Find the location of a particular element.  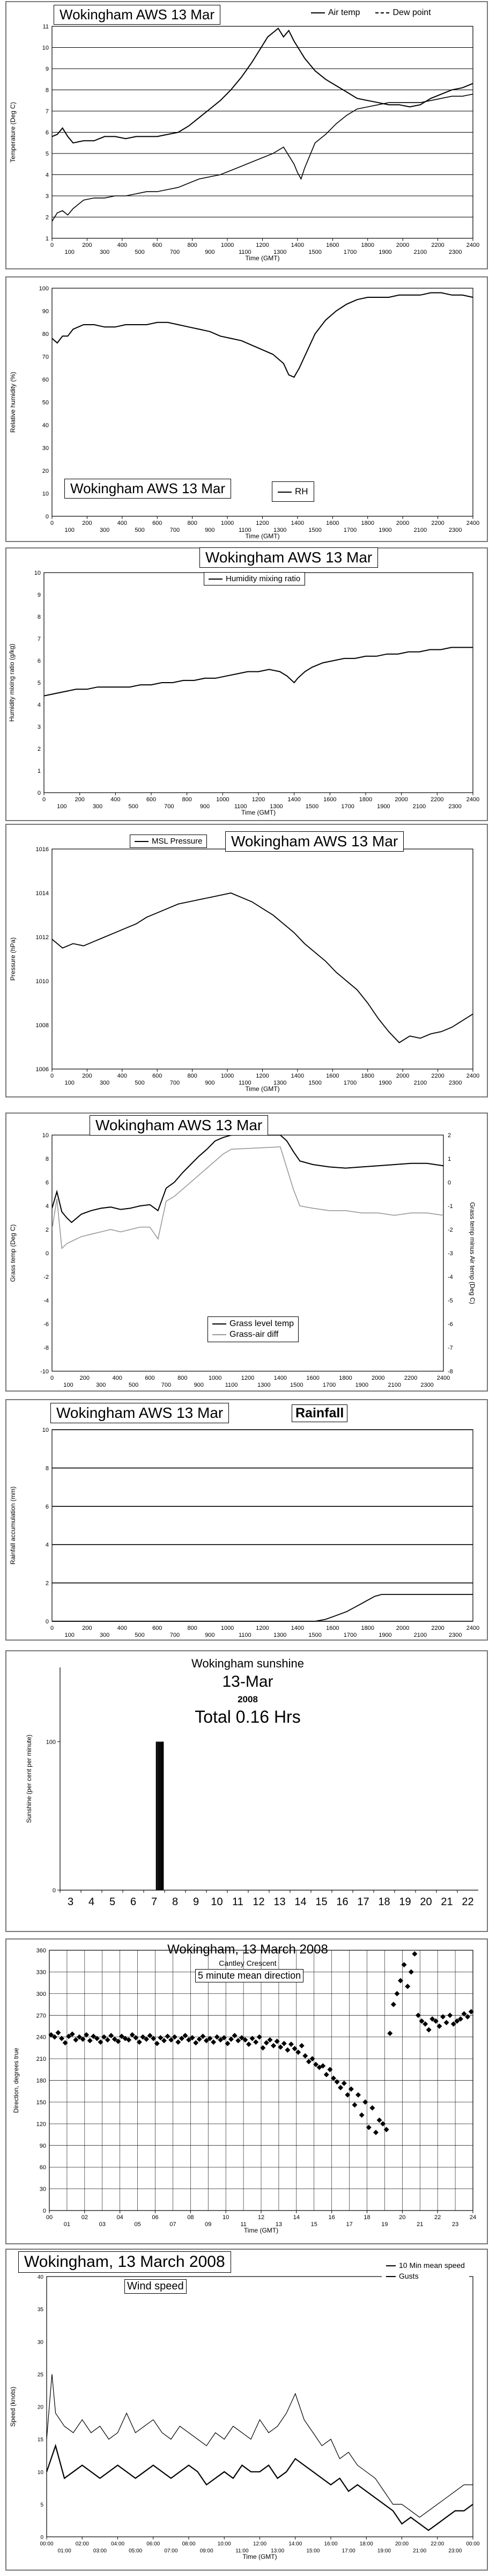

x-tick-label: 17 is located at coordinates (349, 2224).